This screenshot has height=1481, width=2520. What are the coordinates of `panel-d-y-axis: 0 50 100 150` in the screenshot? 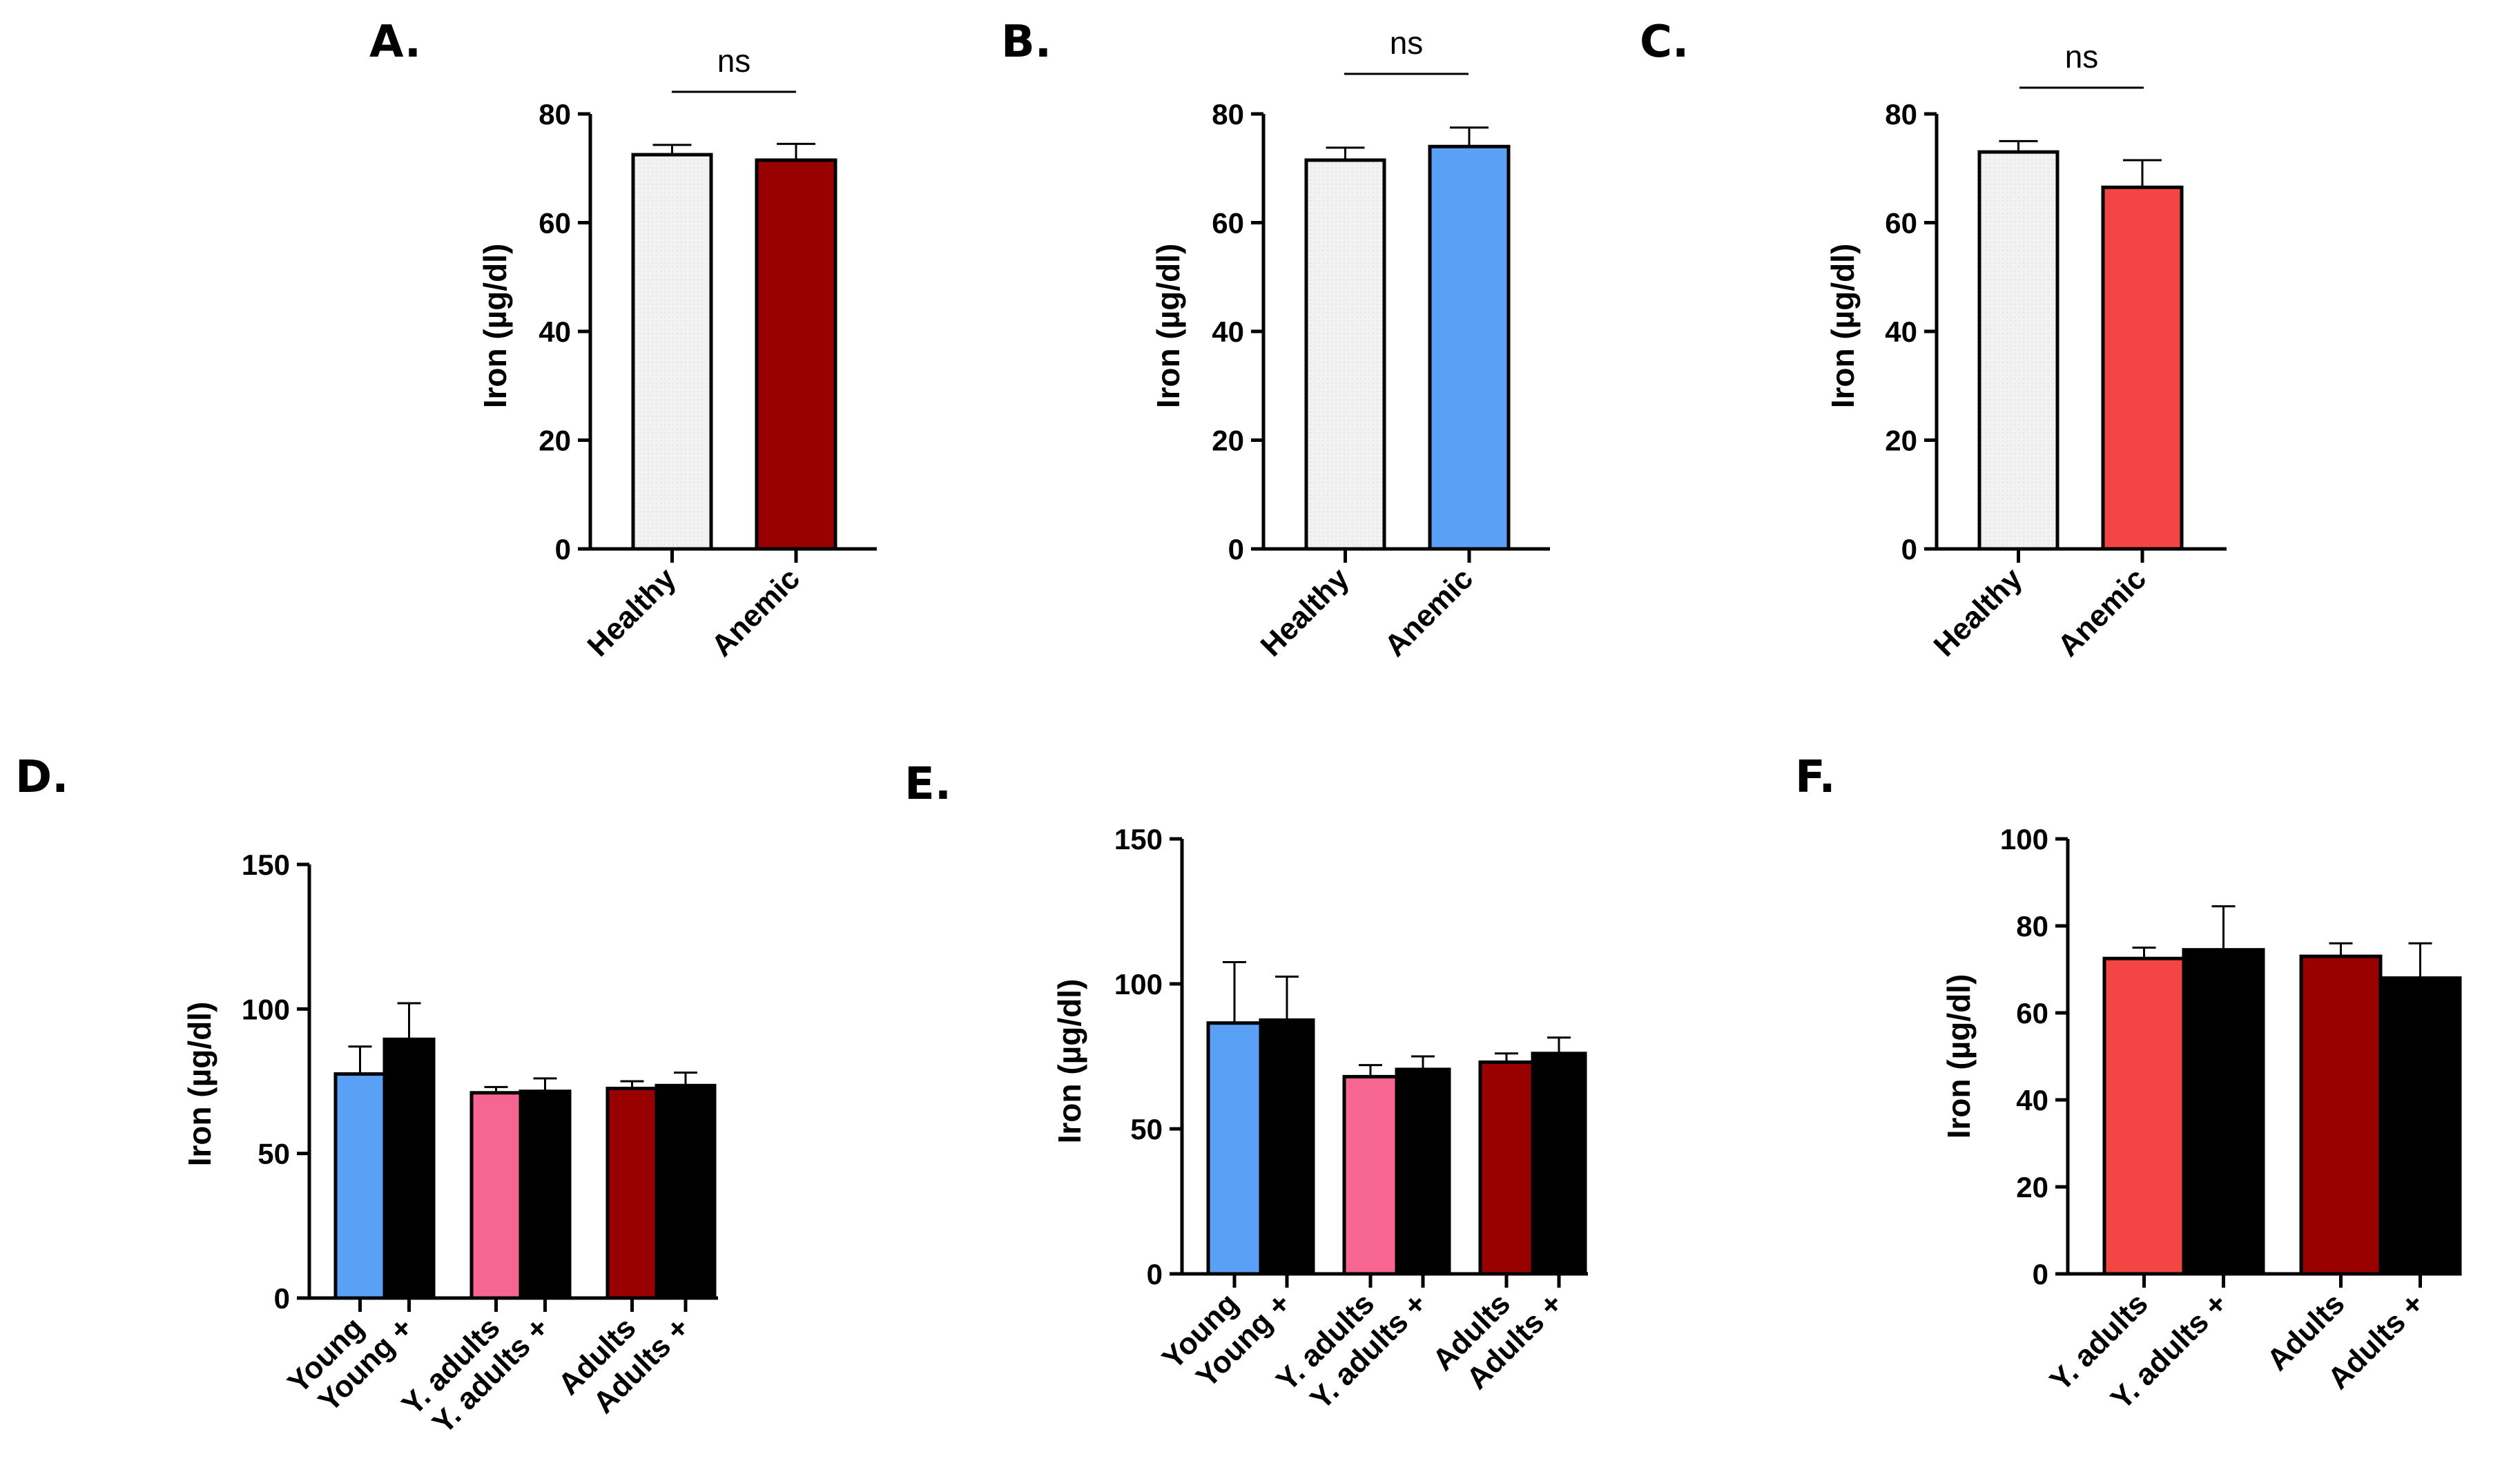 It's located at (276, 1082).